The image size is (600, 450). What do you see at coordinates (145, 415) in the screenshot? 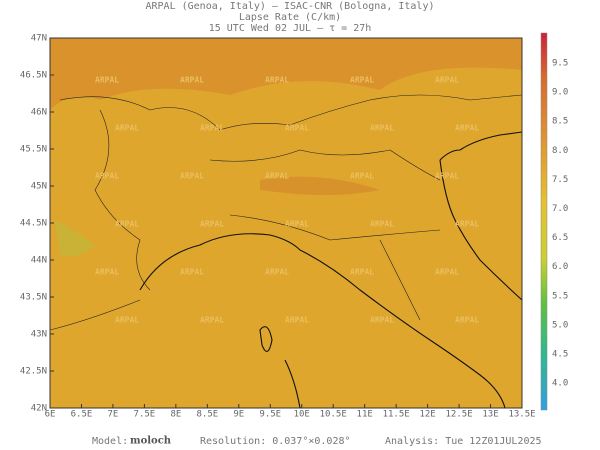
I see `lon-label: 7.5E` at bounding box center [145, 415].